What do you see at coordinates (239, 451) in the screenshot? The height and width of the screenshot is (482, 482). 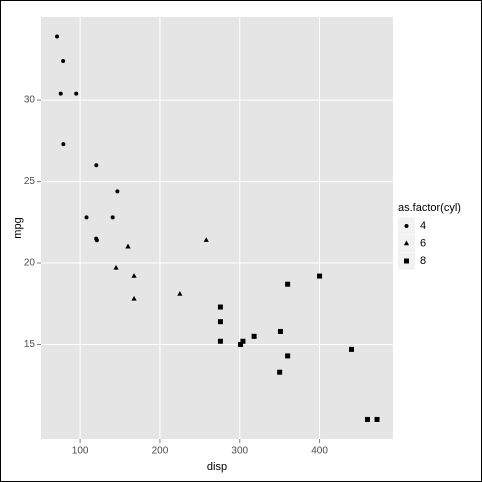 I see `x-tick-label: 300` at bounding box center [239, 451].